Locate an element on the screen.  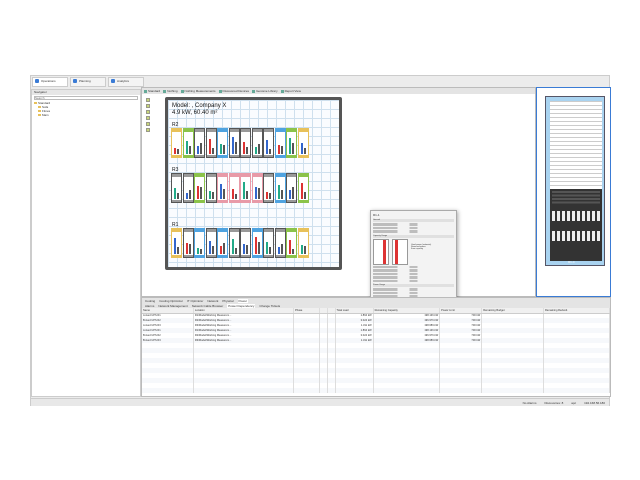
editor-tab: Nothing Measurements is located at coordinates (198, 91).